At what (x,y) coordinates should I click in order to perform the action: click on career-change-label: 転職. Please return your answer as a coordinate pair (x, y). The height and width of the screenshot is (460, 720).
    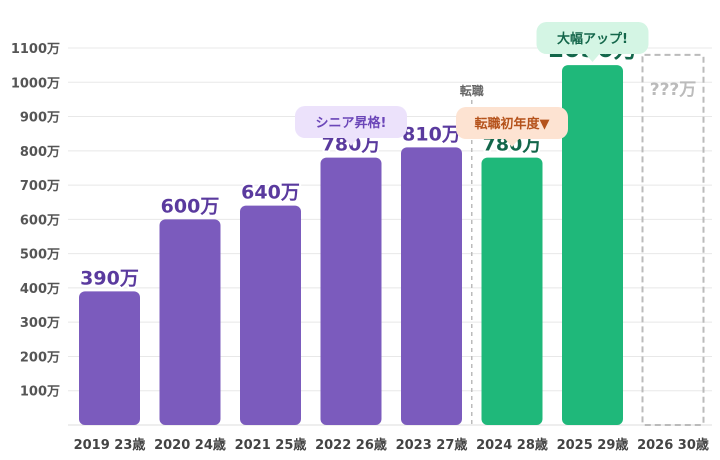
    Looking at the image, I should click on (472, 90).